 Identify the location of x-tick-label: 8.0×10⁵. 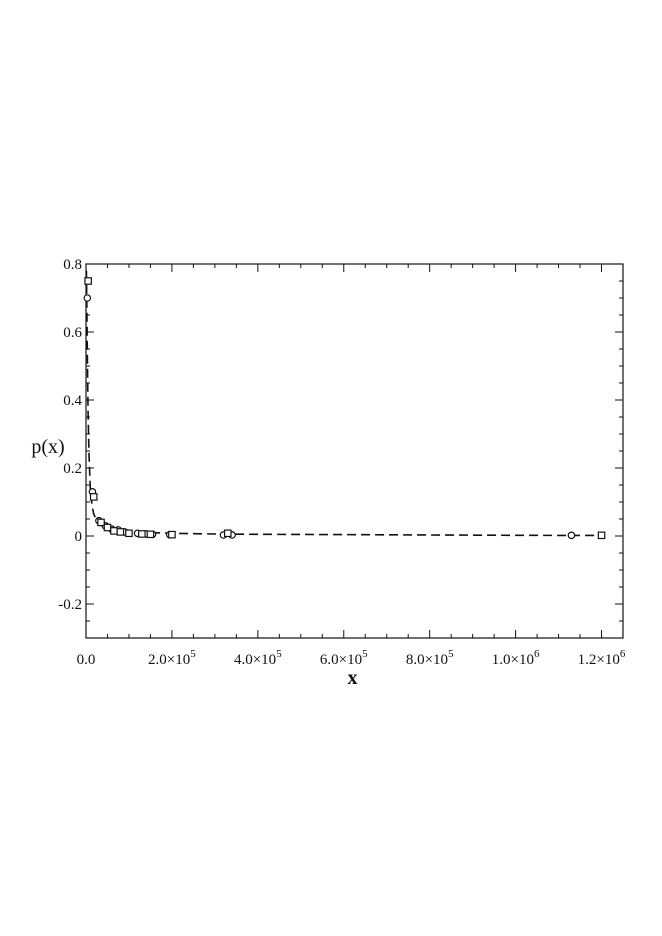
(430, 658).